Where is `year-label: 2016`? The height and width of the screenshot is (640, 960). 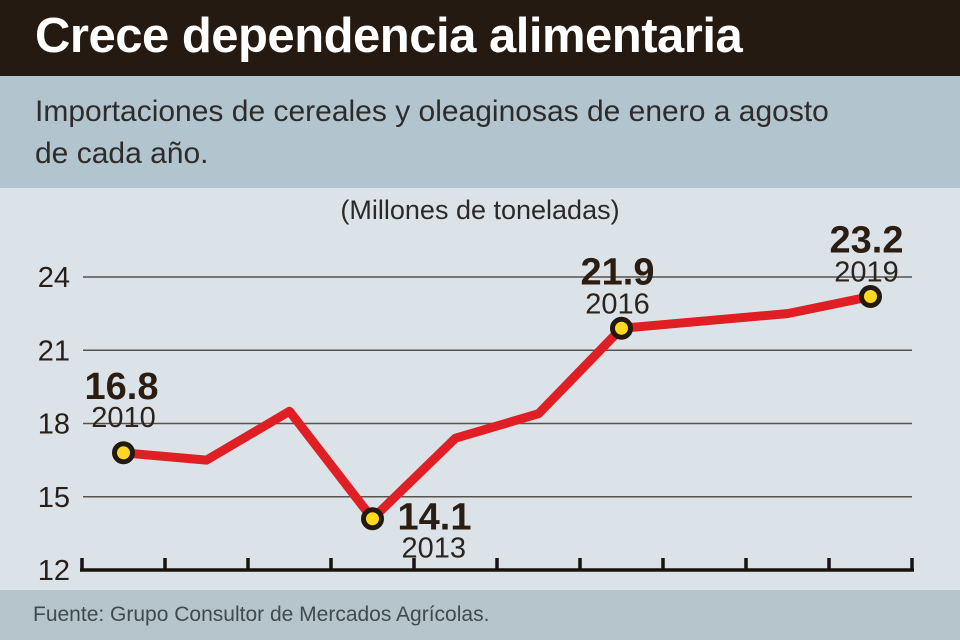 year-label: 2016 is located at coordinates (617, 304).